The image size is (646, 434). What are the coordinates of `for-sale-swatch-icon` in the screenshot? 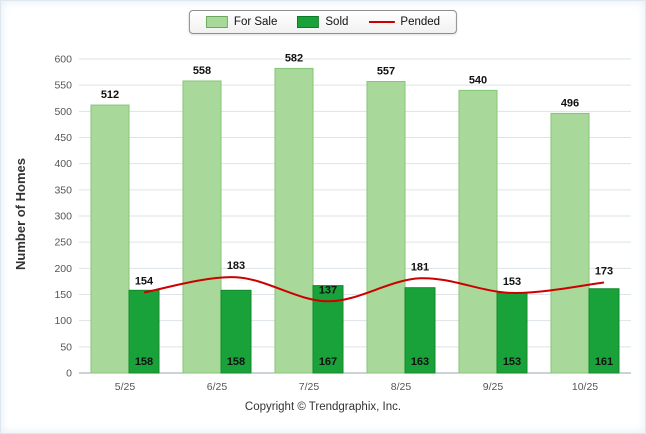 It's located at (216, 22).